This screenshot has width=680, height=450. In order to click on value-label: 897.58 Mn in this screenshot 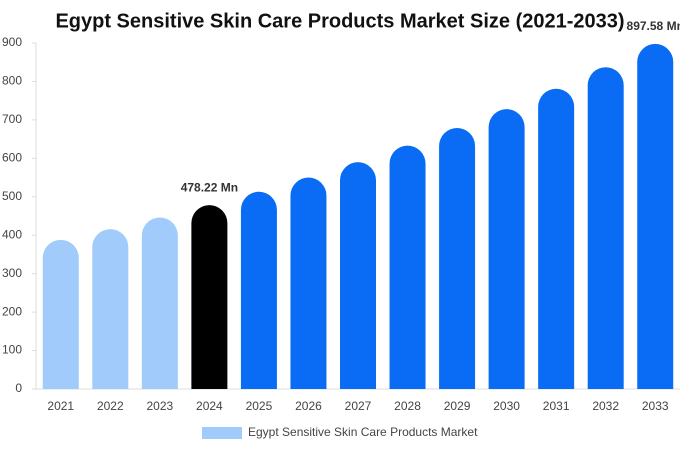, I will do `click(653, 26)`.